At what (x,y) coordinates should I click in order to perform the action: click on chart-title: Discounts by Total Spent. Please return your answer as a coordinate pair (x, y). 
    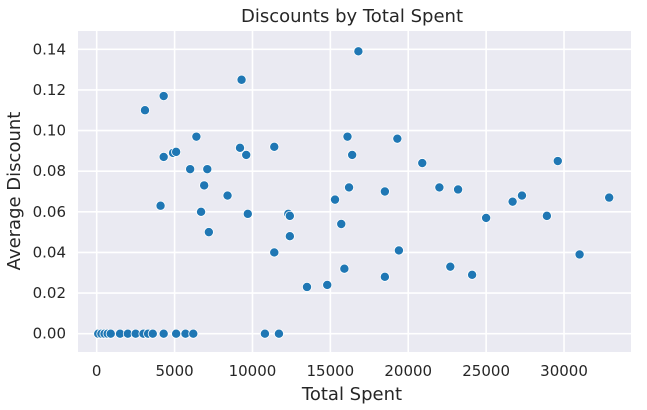
    Looking at the image, I should click on (352, 16).